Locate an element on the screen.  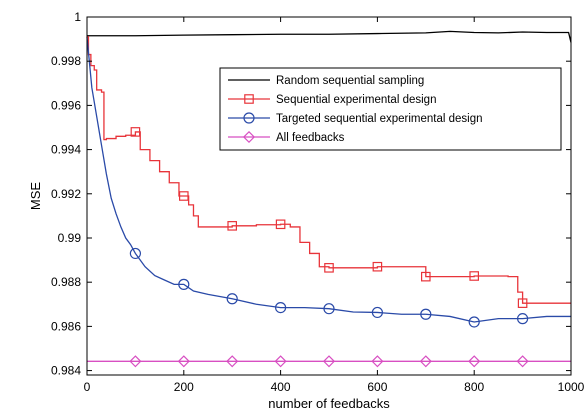
legend-box is located at coordinates (390, 109).